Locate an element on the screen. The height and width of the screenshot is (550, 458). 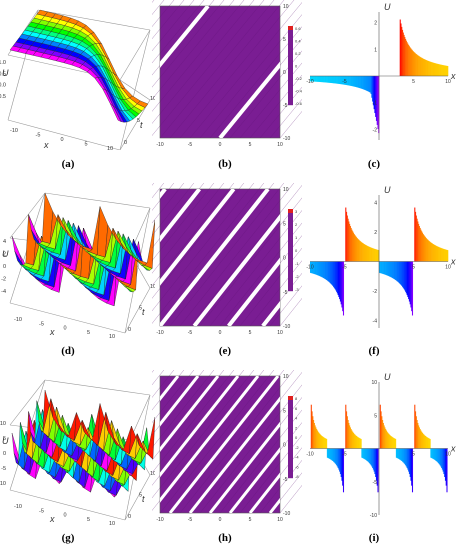
colorbar-tick-label: -0.2 is located at coordinates (298, 78).